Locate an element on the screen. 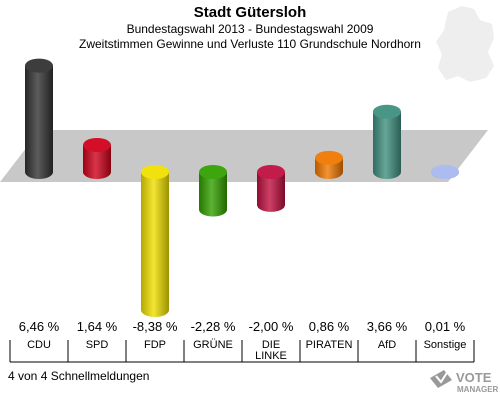  bar-sonstige is located at coordinates (445, 171).